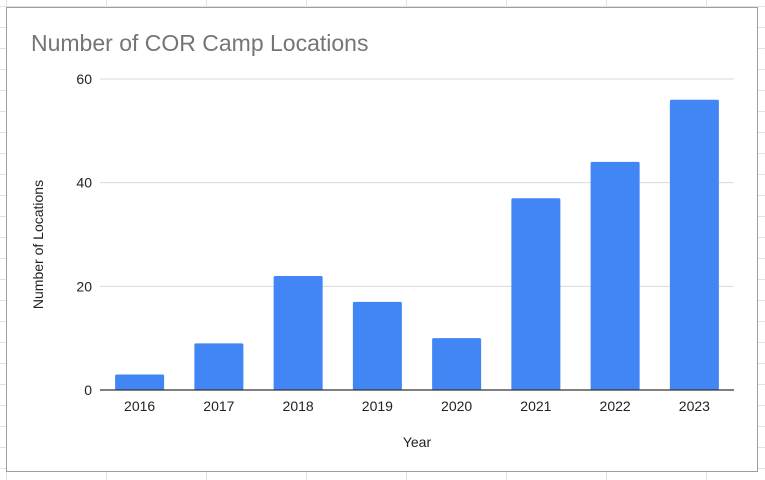 This screenshot has height=480, width=765. What do you see at coordinates (615, 406) in the screenshot?
I see `x-tick-label: 2022` at bounding box center [615, 406].